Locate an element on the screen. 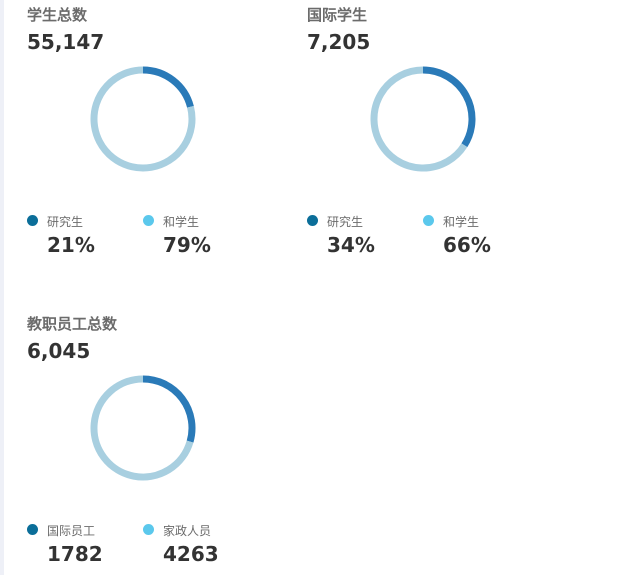  panel-title: 学生总数 is located at coordinates (57, 15).